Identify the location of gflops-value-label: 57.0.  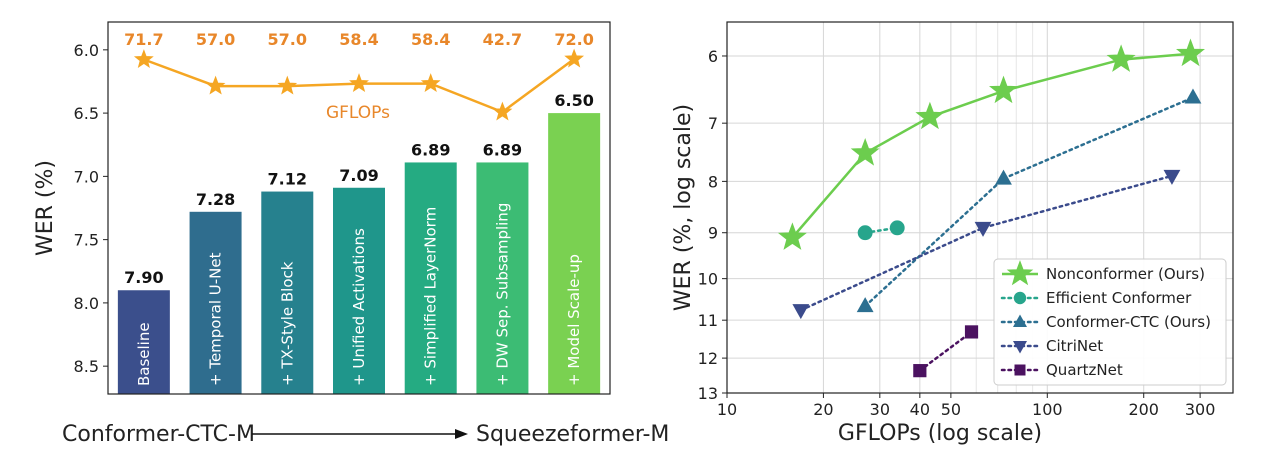
(287, 39).